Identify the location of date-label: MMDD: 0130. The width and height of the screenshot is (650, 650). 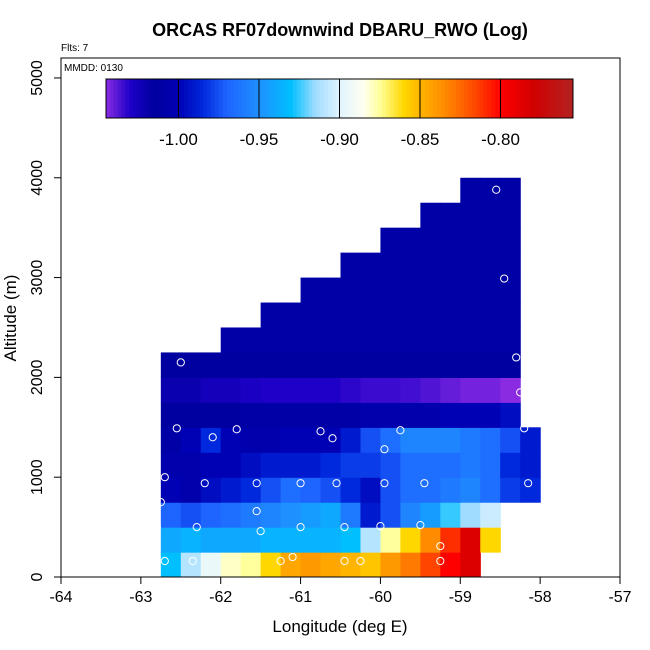
(93, 68).